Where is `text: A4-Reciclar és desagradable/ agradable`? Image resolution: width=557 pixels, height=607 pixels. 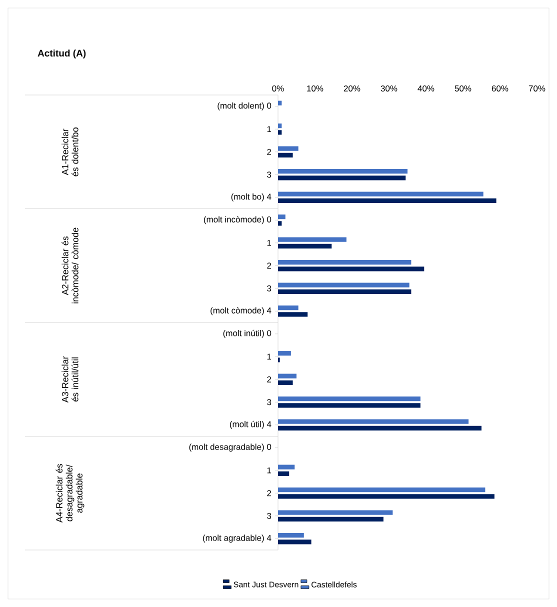 text: A4-Reciclar és desagradable/ agradable is located at coordinates (70, 493).